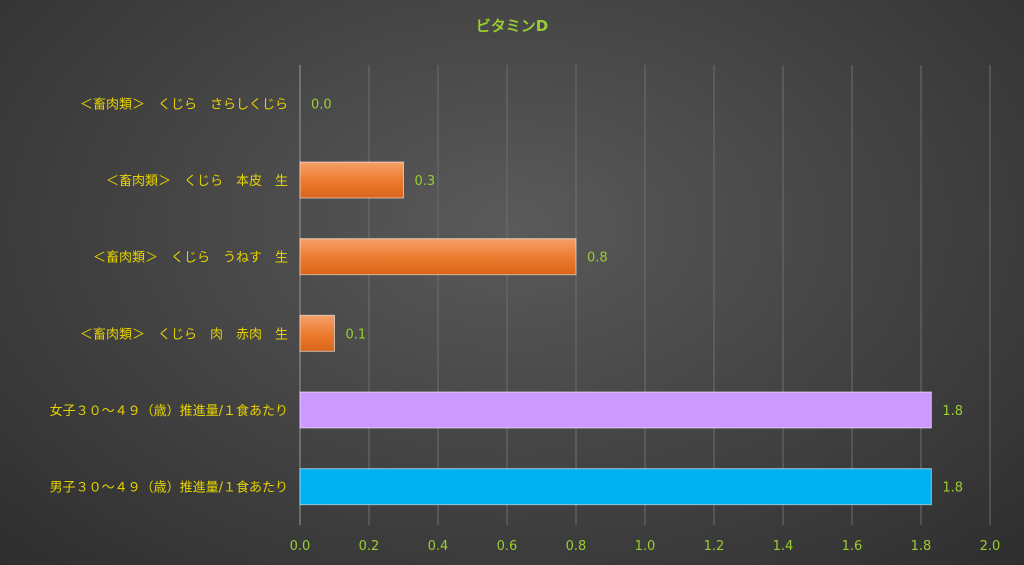  I want to click on chart-title: ビタミンD, so click(512, 26).